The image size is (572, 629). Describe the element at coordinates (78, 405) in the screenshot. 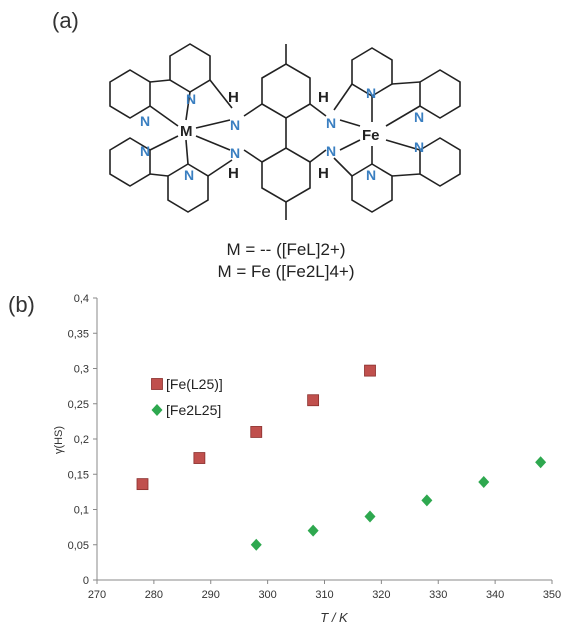

I see `y-tick-label: 0,25` at that location.